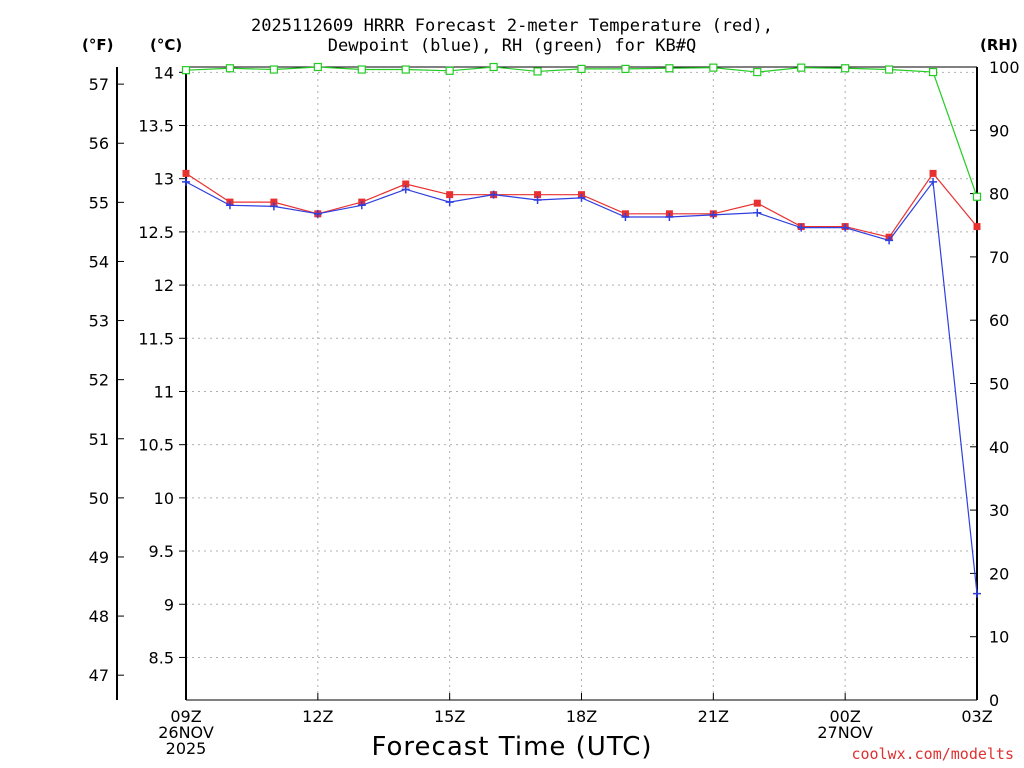 The height and width of the screenshot is (768, 1024). Describe the element at coordinates (999, 384) in the screenshot. I see `rh-tick-label: 50` at that location.